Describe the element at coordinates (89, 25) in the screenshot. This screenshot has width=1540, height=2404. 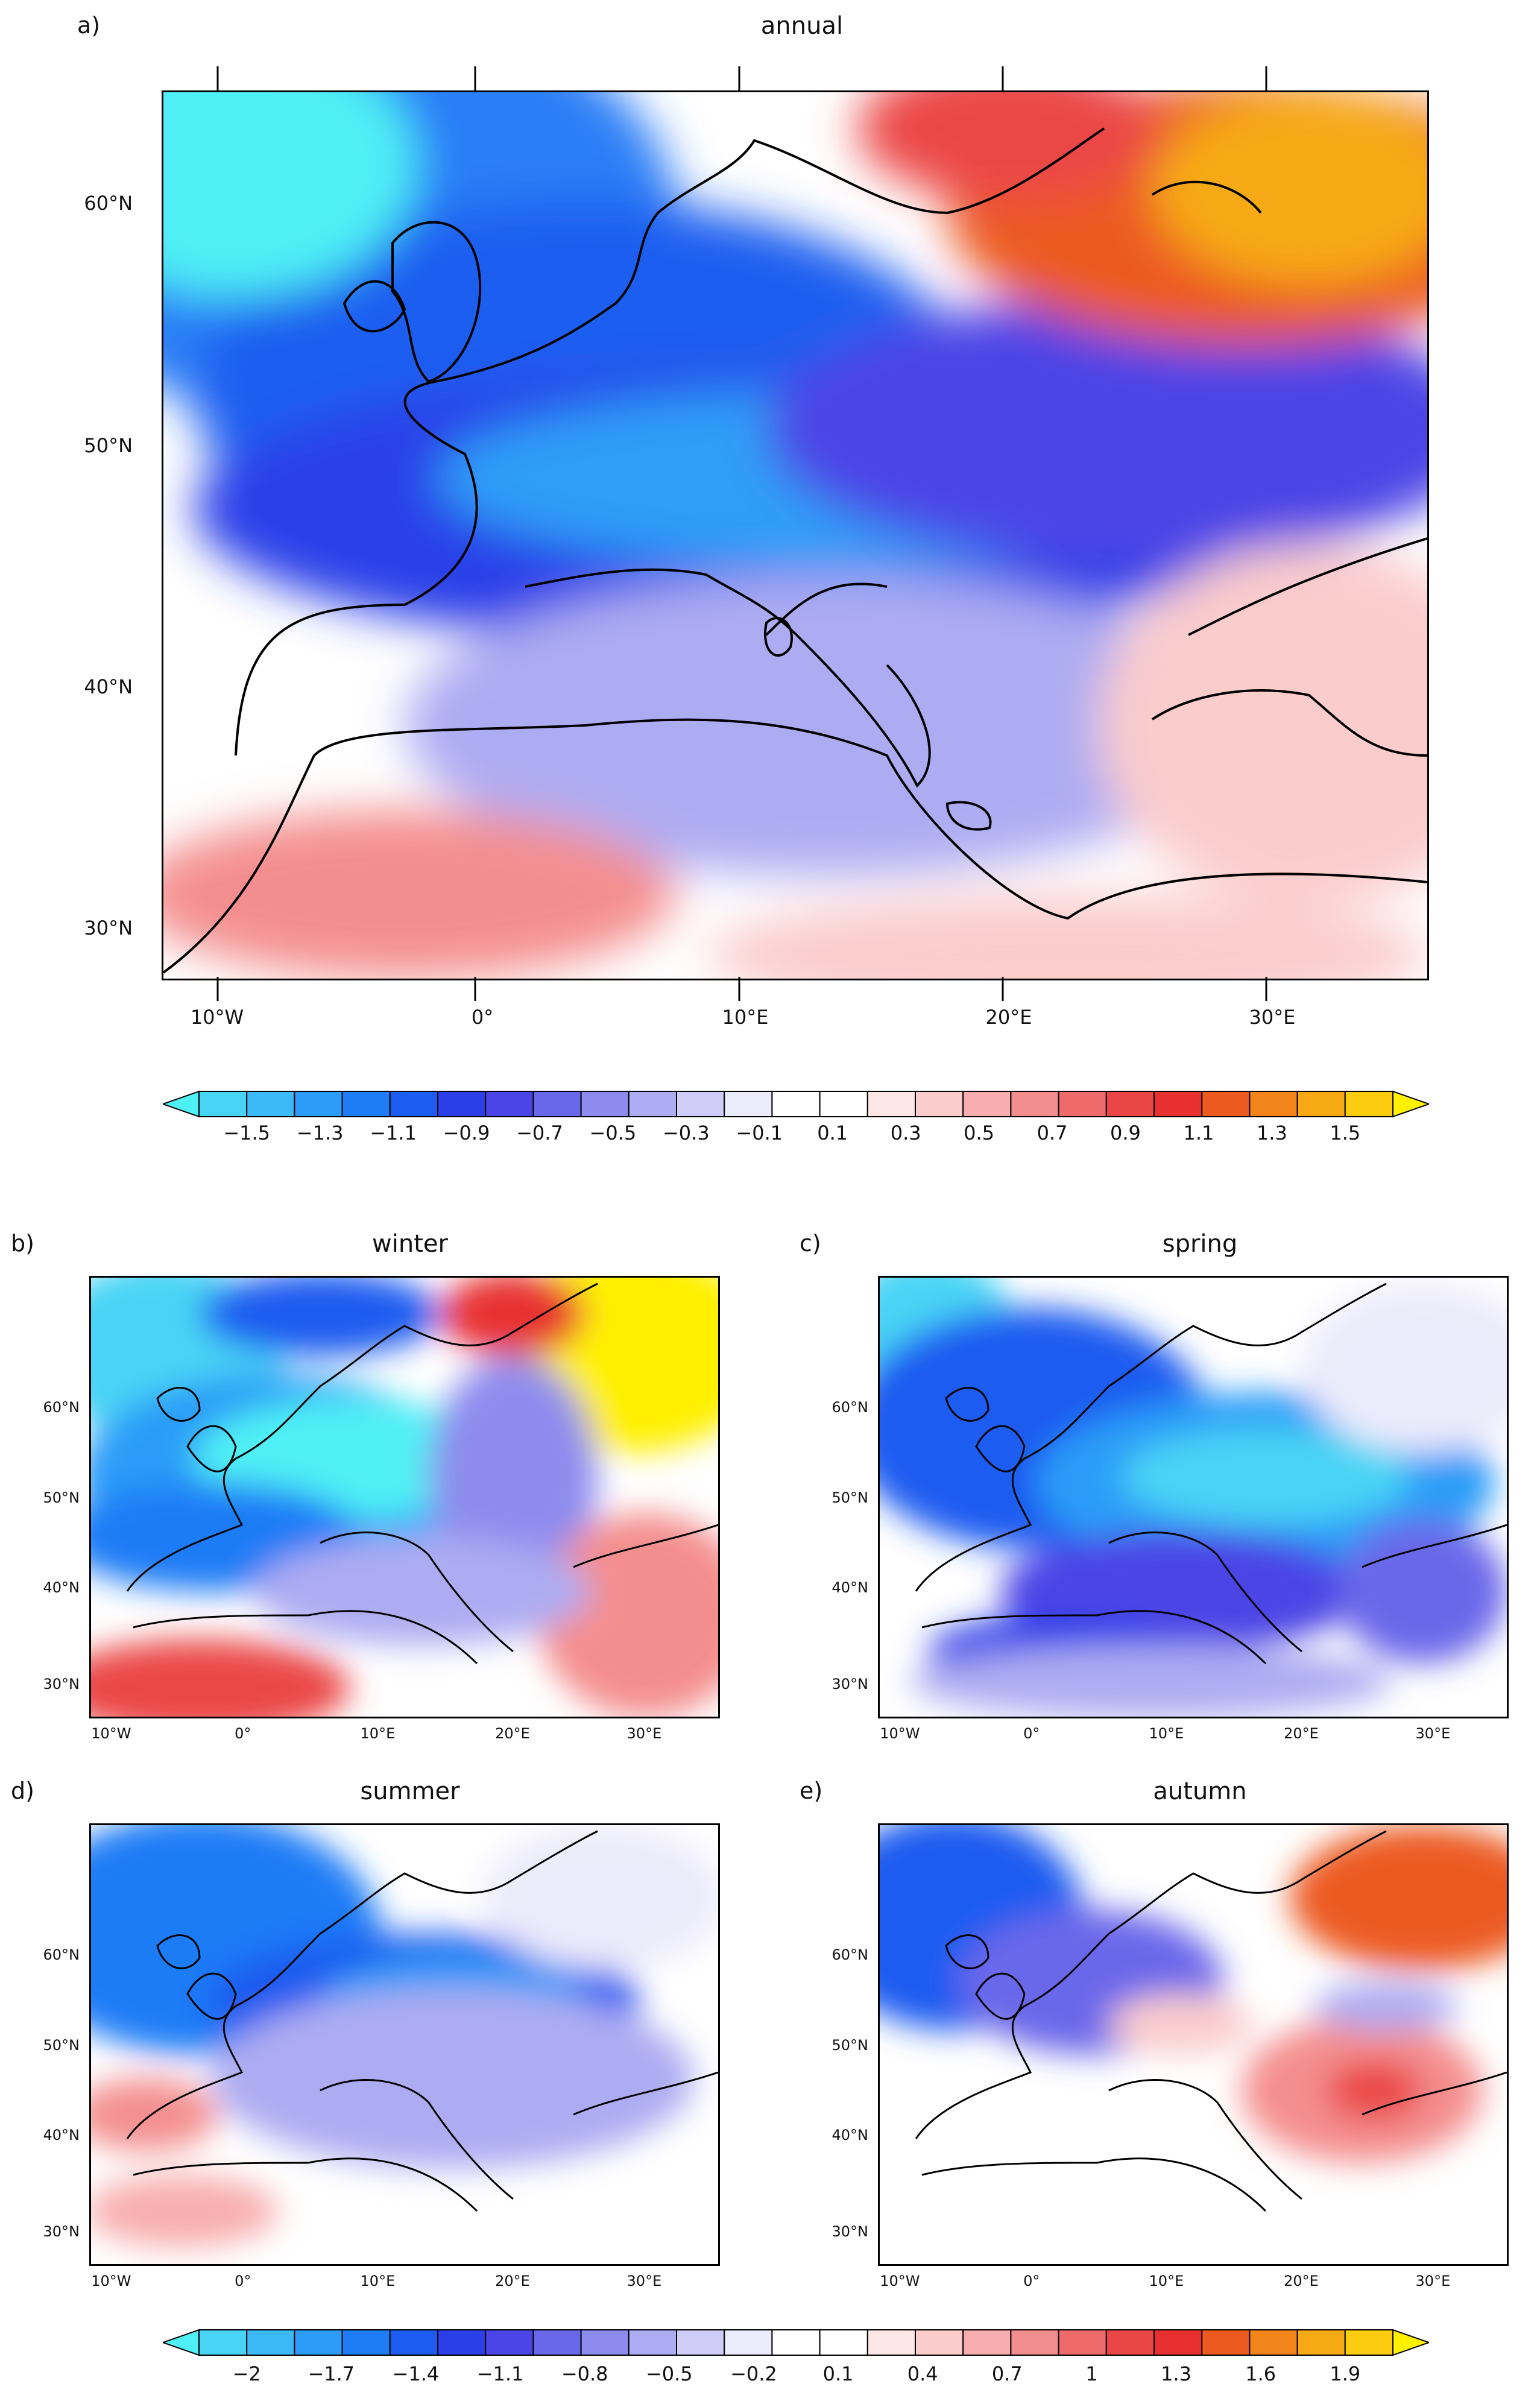
I see `panel-a-letter: a)` at that location.